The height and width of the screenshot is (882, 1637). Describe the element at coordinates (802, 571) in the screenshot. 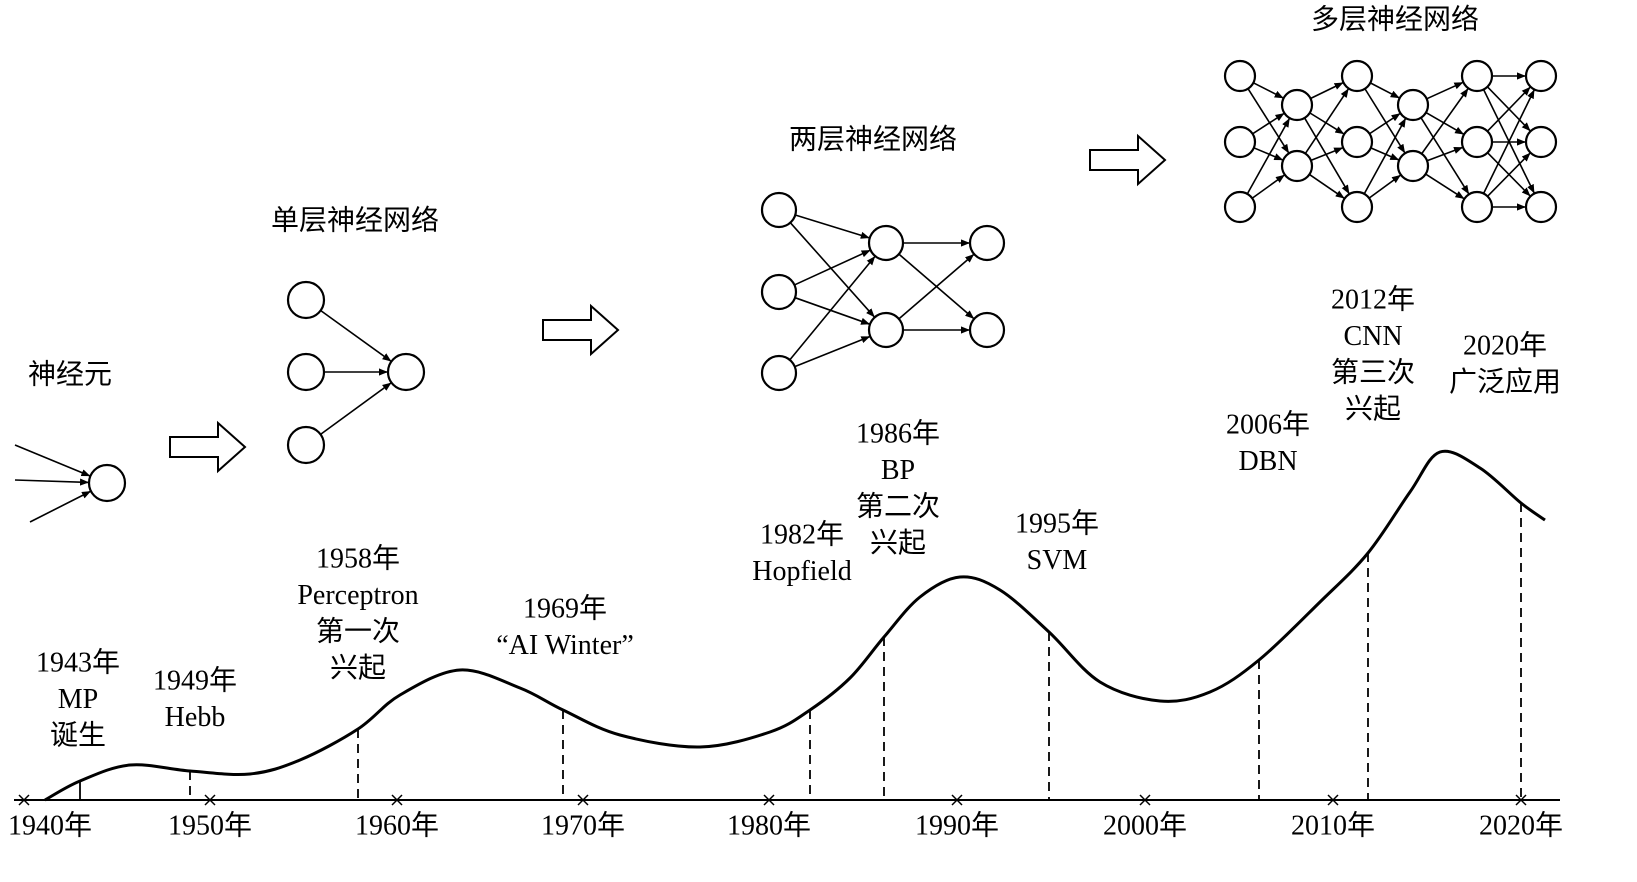

I see `event-label: Hopfield` at that location.